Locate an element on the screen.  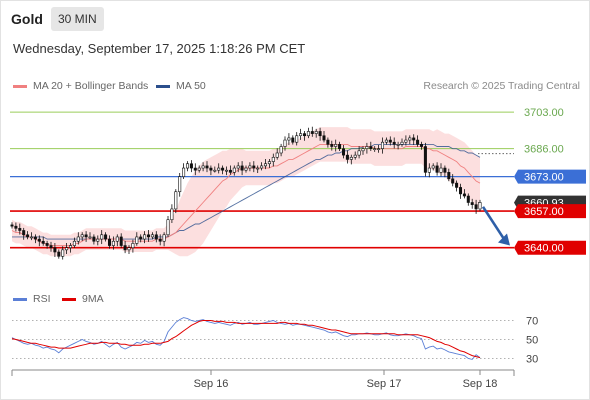
9ma-swatch-icon is located at coordinates (69, 299).